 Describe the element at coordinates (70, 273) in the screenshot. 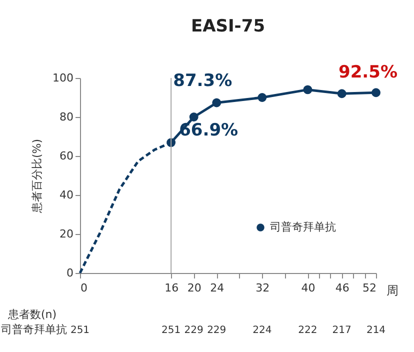

I see `y-tick-label: 0` at that location.